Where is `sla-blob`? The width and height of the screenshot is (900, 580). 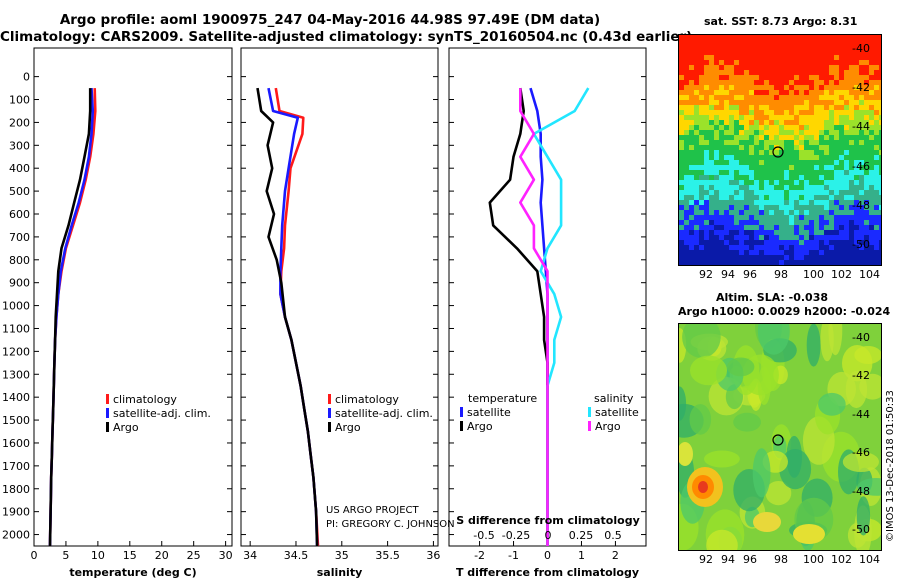 sla-blob is located at coordinates (870, 386).